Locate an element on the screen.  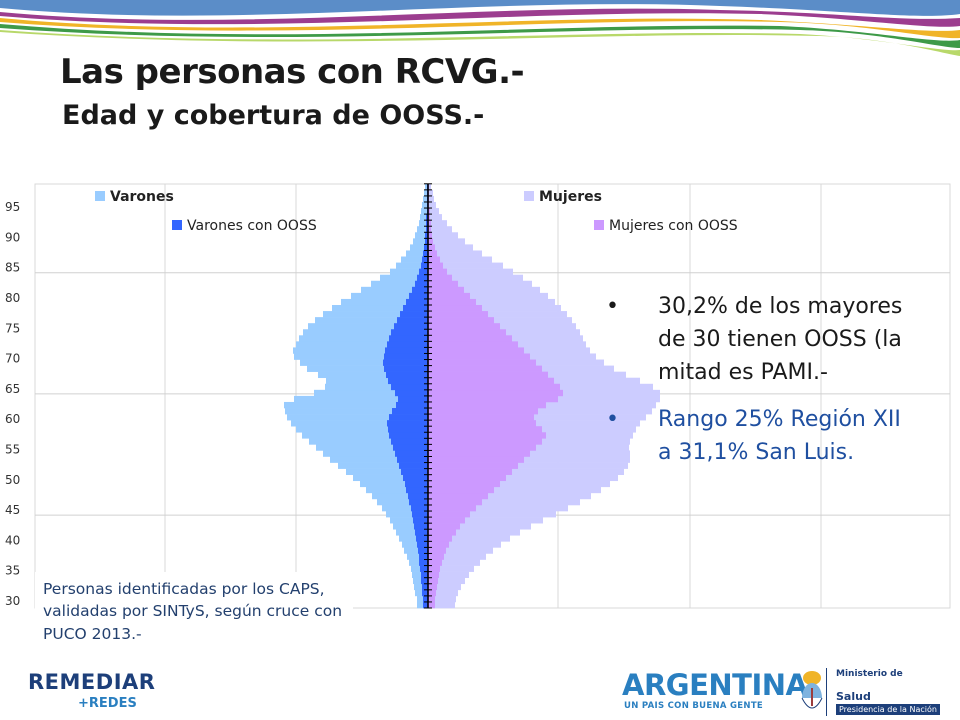
y-tick-label: 75 is located at coordinates (12, 328).